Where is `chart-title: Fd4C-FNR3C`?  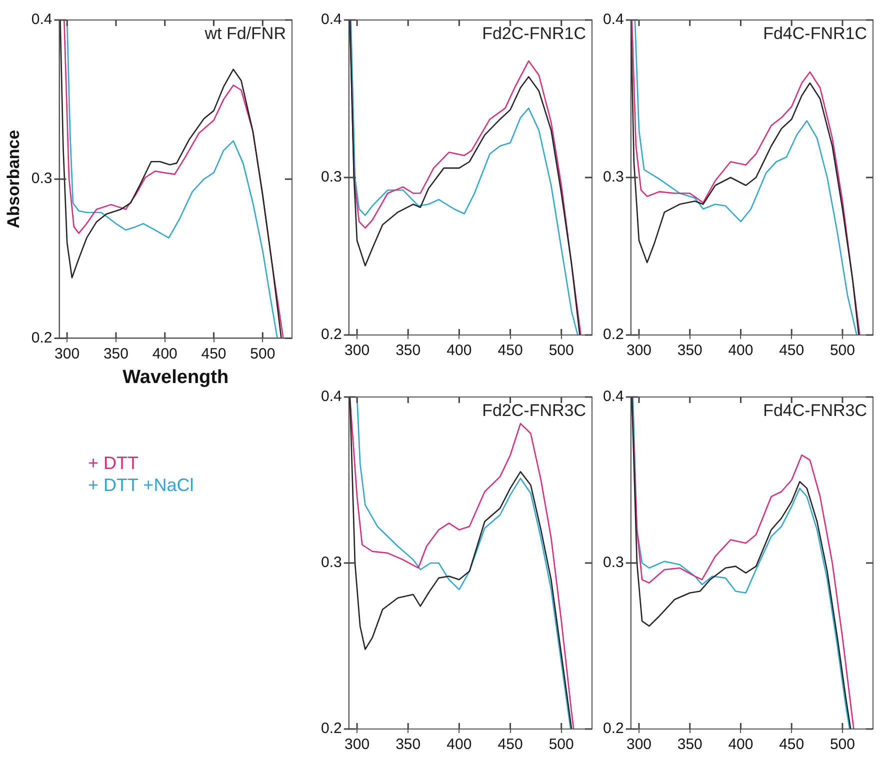 chart-title: Fd4C-FNR3C is located at coordinates (815, 410).